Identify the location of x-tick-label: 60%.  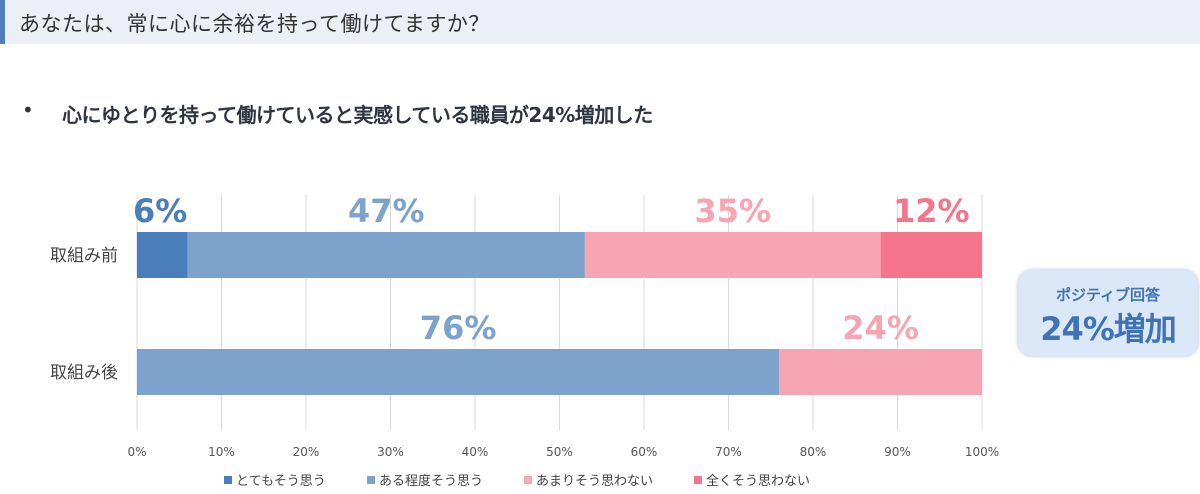
(644, 452).